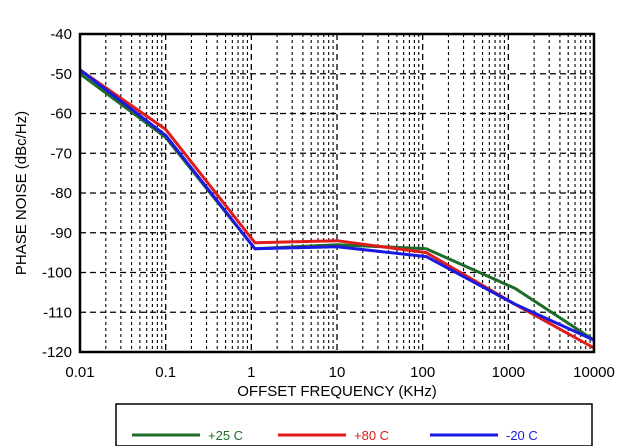 The height and width of the screenshot is (446, 618). What do you see at coordinates (165, 372) in the screenshot?
I see `x-tick-label: 0.1` at bounding box center [165, 372].